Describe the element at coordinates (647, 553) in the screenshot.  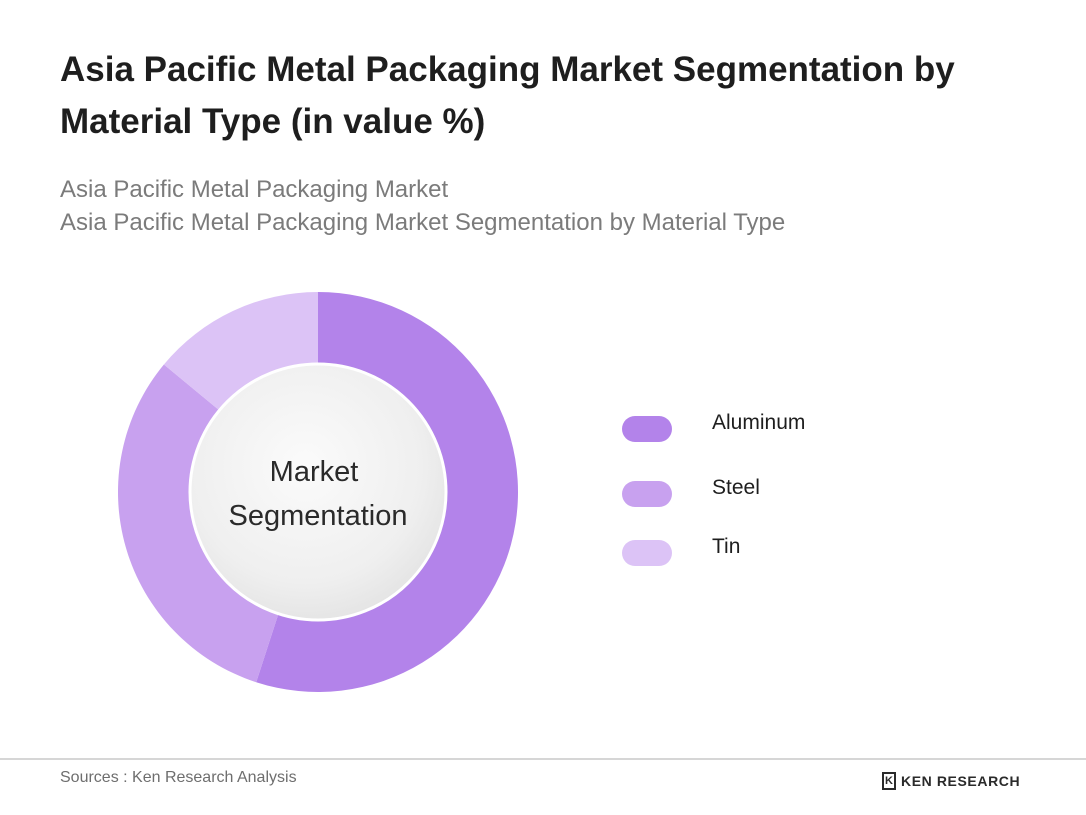
I see `legend-swatch-tin` at that location.